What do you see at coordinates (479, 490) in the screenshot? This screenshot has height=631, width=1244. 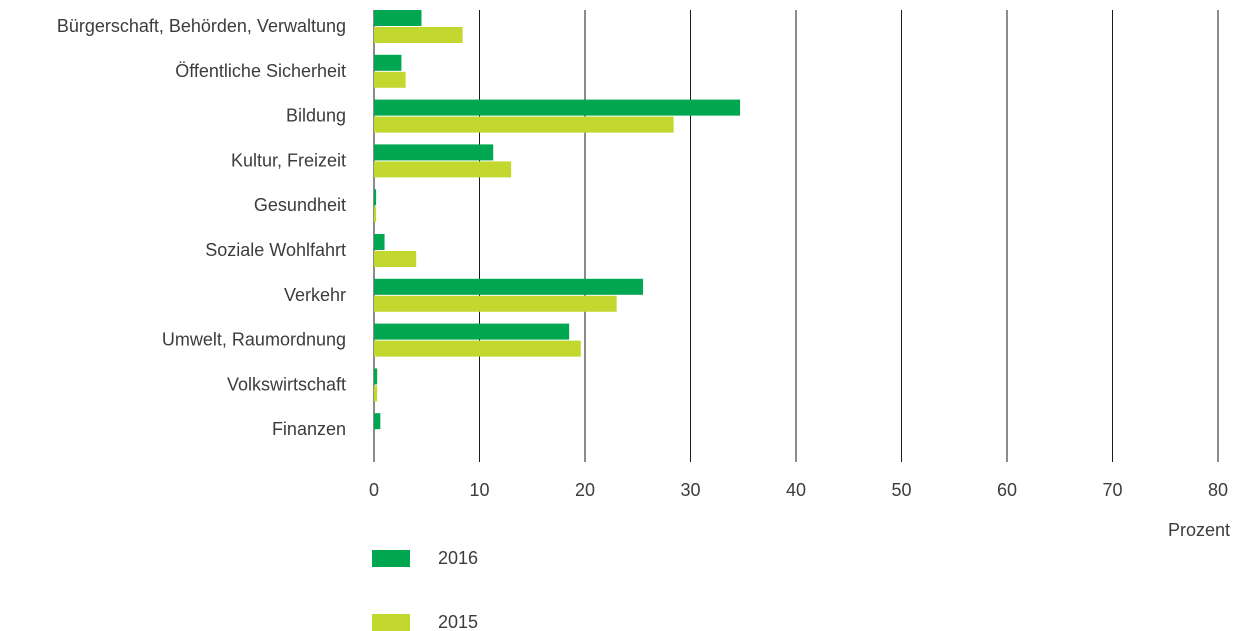 I see `x-tick-label-10: 10` at bounding box center [479, 490].